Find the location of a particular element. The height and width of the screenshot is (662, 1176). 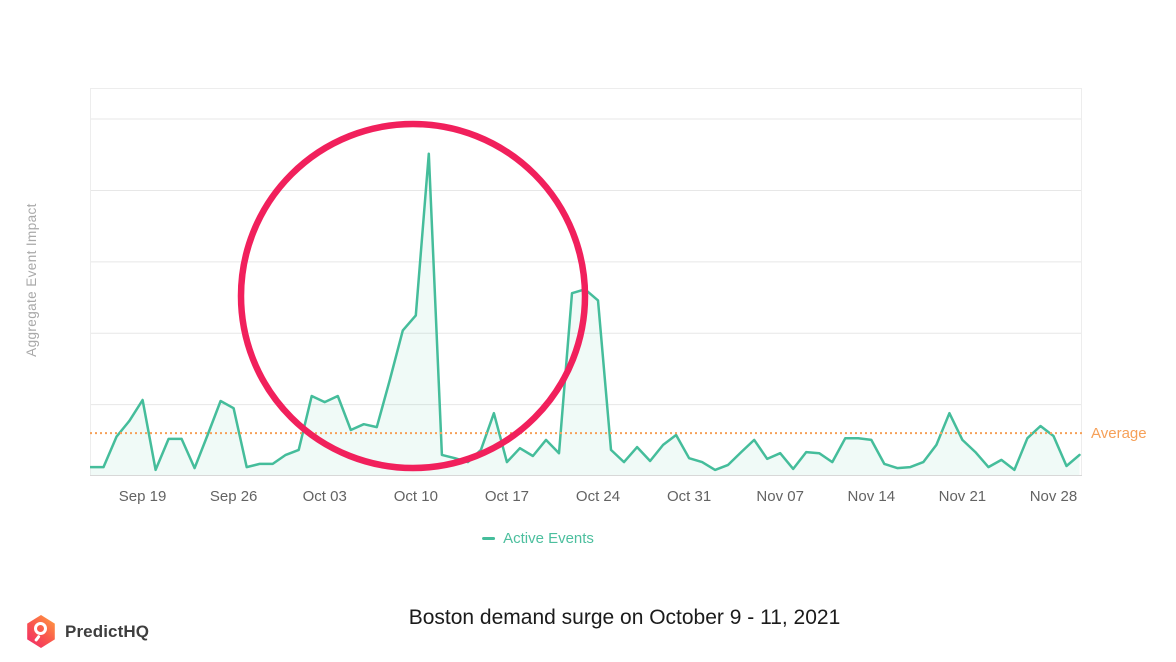

x-tick-label: Nov 14 is located at coordinates (871, 496).